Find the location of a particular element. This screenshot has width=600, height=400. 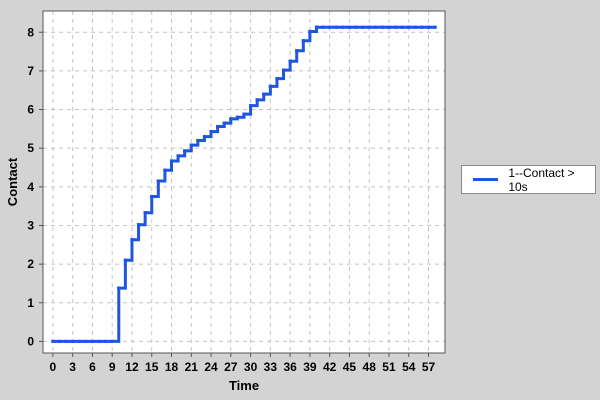

y-tick-label: 5 is located at coordinates (30, 148).